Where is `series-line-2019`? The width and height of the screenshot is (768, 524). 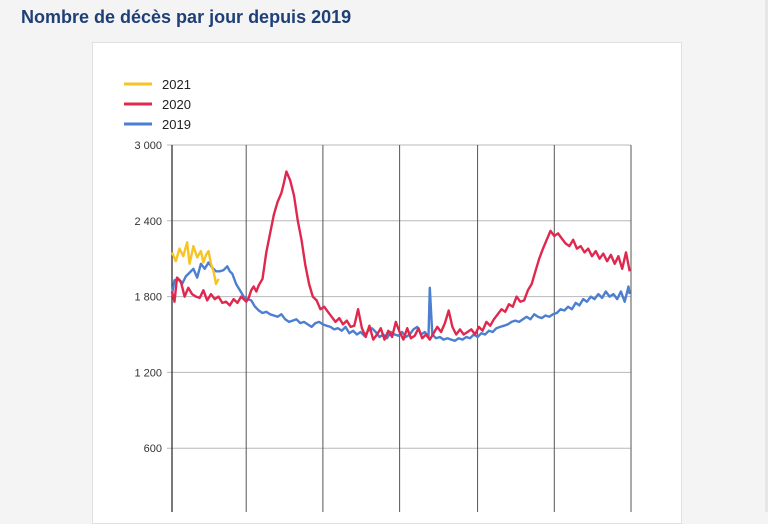 series-line-2019 is located at coordinates (400, 301).